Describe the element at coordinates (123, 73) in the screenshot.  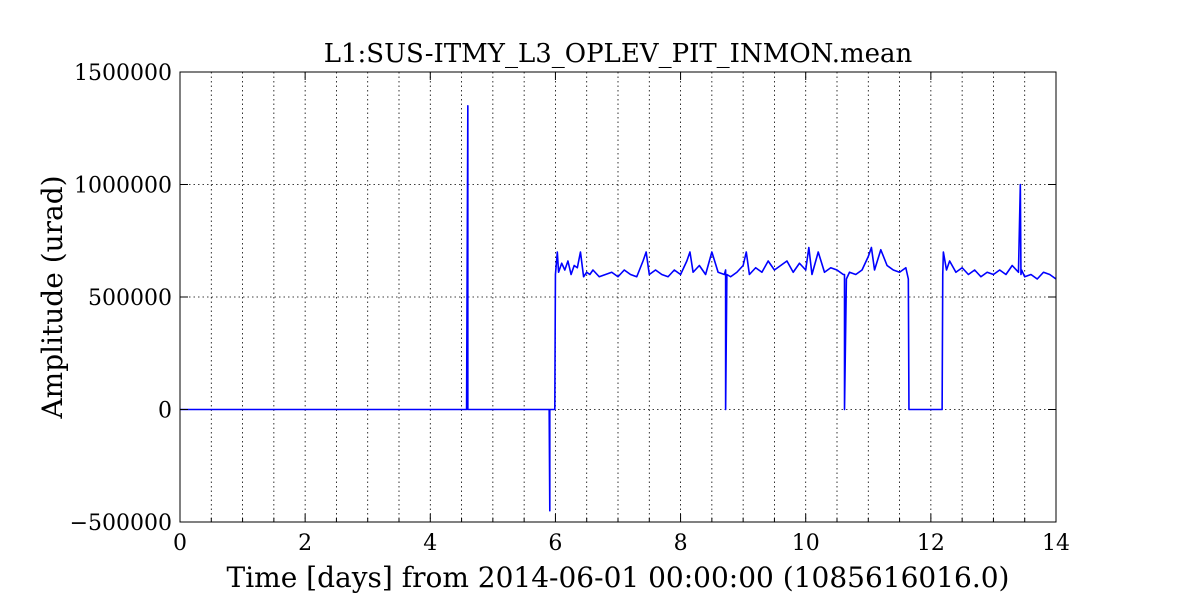
I see `y-tick-label: 1500000` at that location.